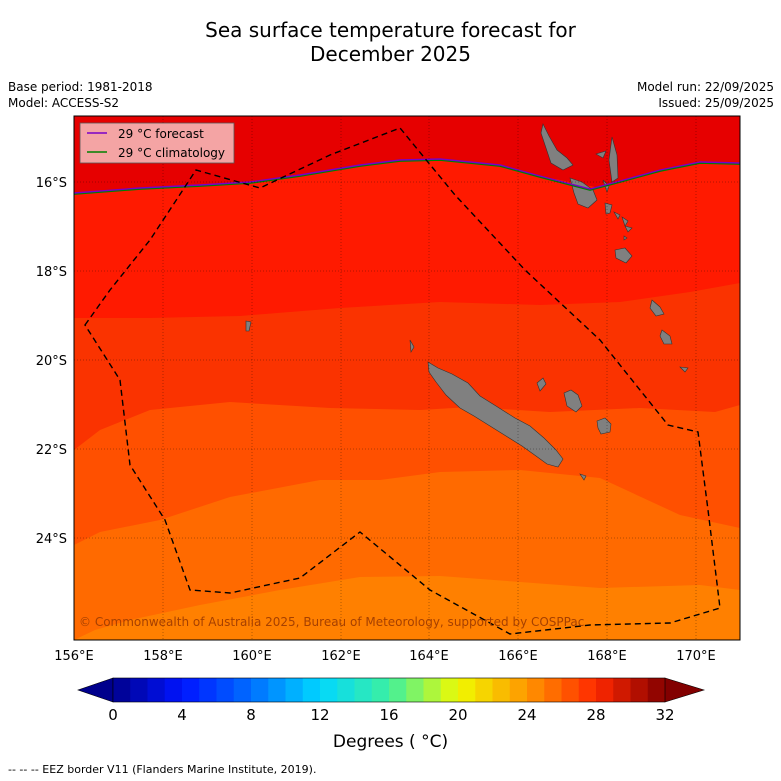 The width and height of the screenshot is (781, 781). I want to click on legend-climatology-label: 29 °C climatology, so click(171, 153).